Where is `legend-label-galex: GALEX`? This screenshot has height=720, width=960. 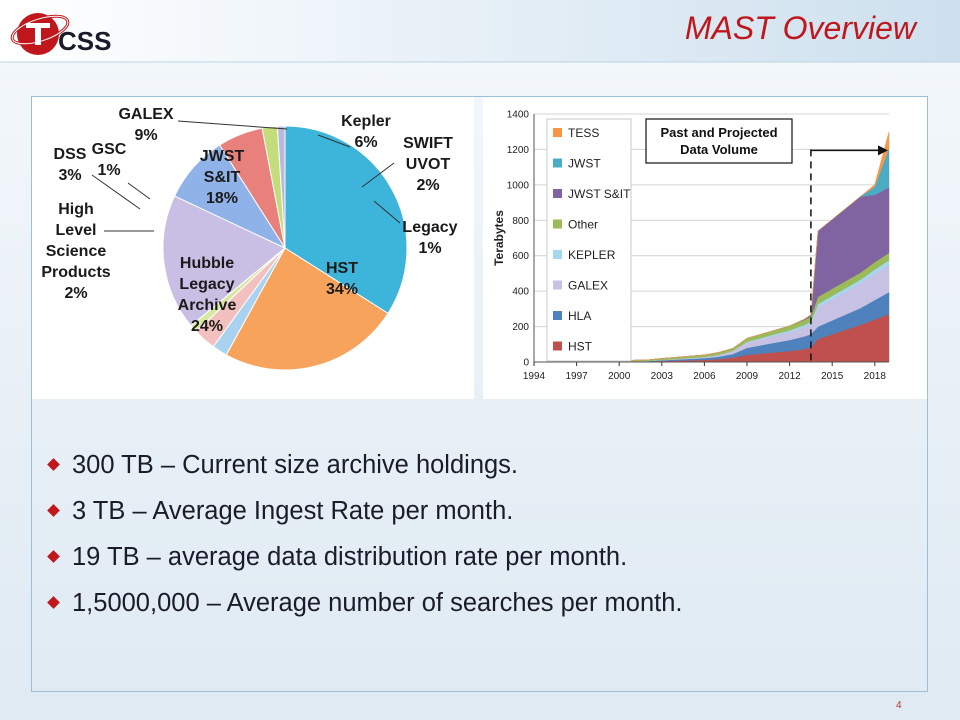
legend-label-galex: GALEX is located at coordinates (588, 286).